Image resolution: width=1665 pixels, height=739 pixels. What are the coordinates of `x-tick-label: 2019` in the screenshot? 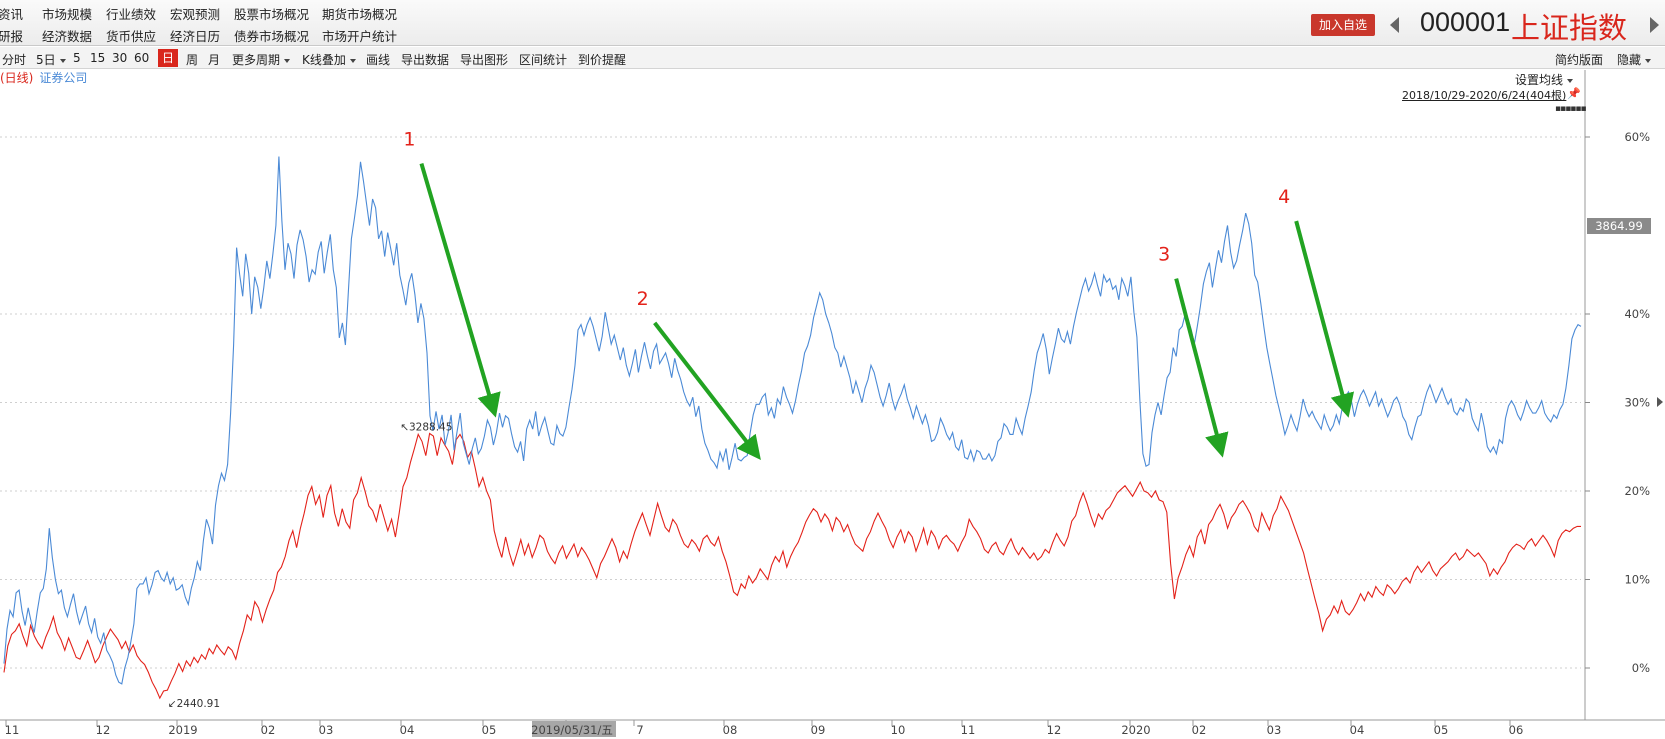 It's located at (182, 730).